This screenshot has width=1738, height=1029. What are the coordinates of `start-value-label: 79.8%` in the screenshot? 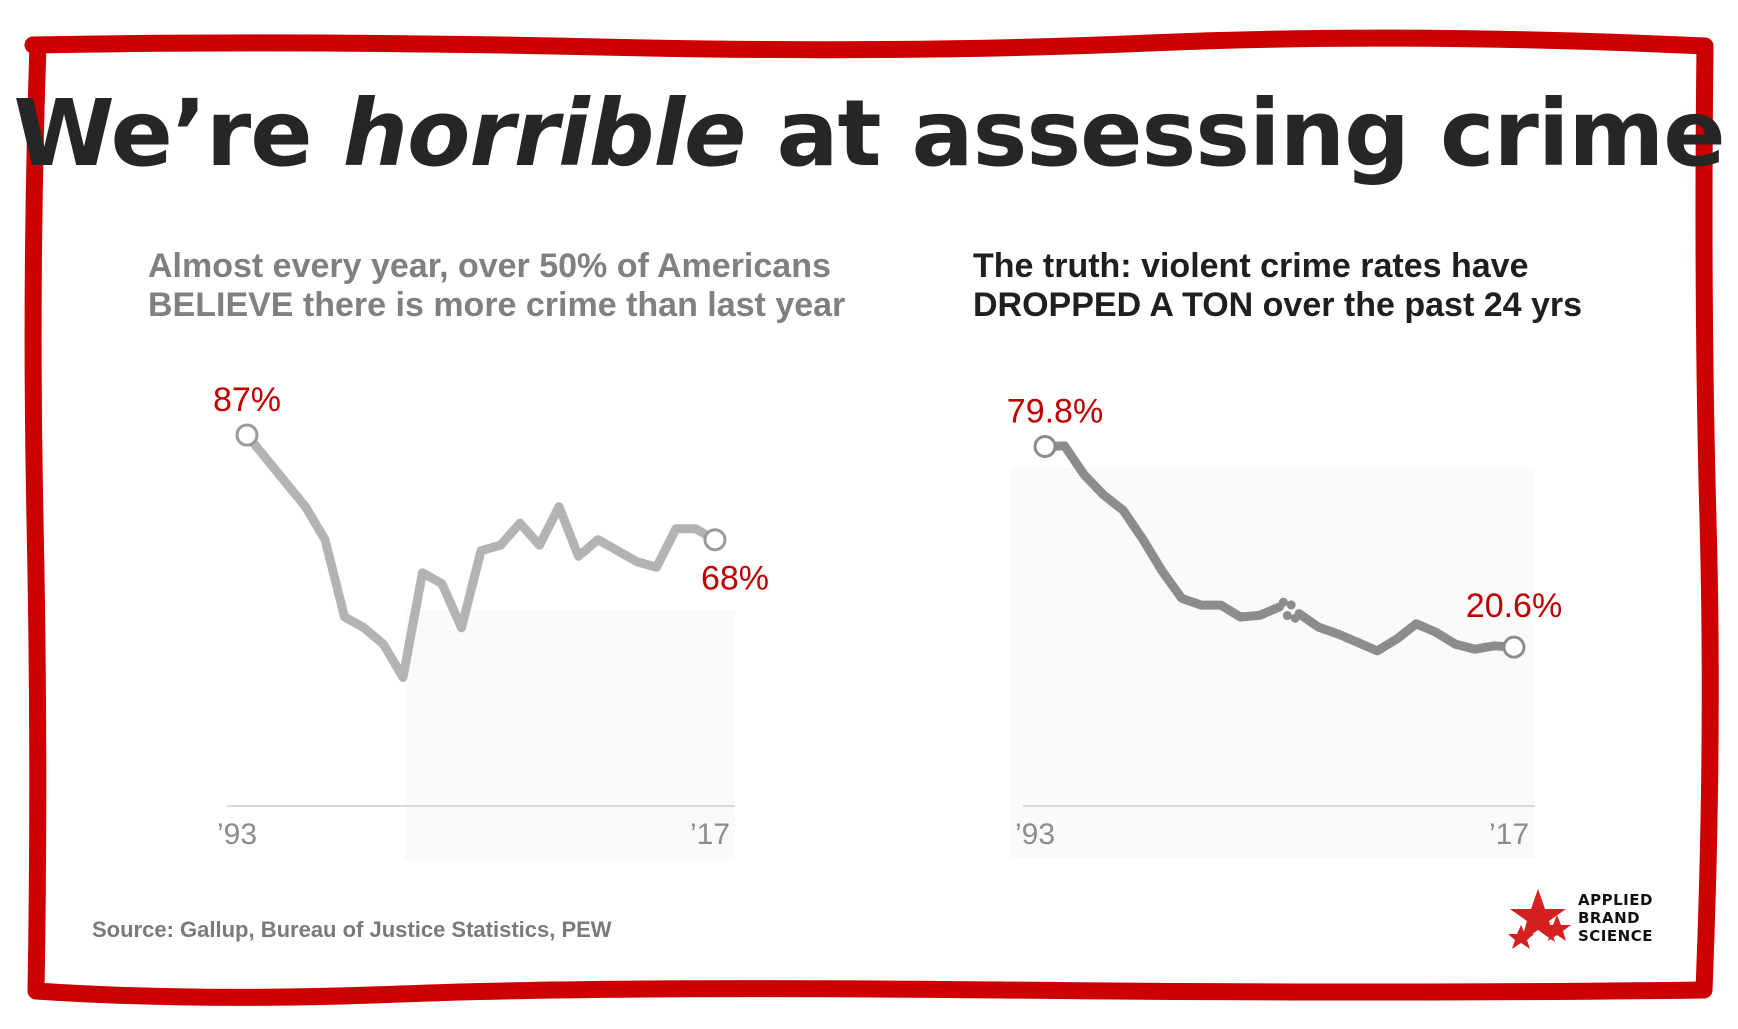 It's located at (1055, 413).